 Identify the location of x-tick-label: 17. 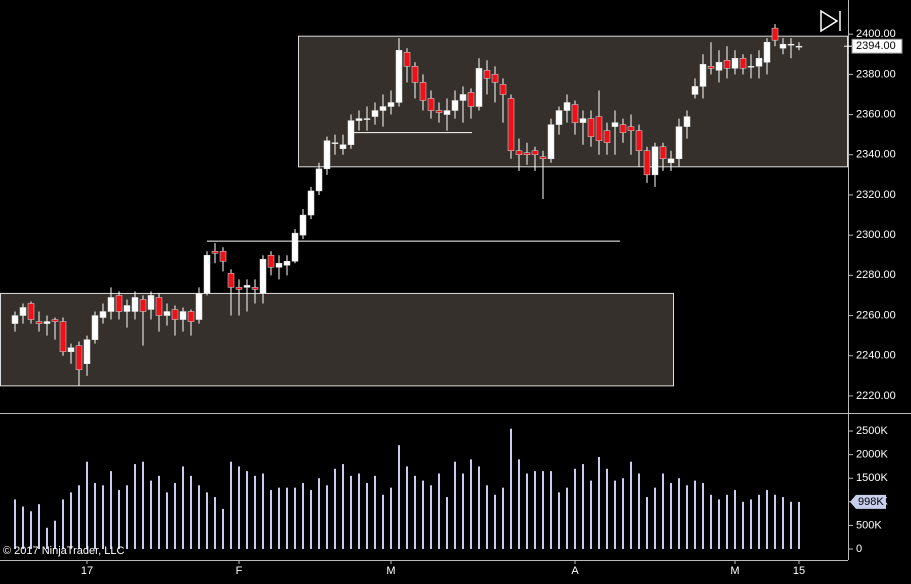
(87, 571).